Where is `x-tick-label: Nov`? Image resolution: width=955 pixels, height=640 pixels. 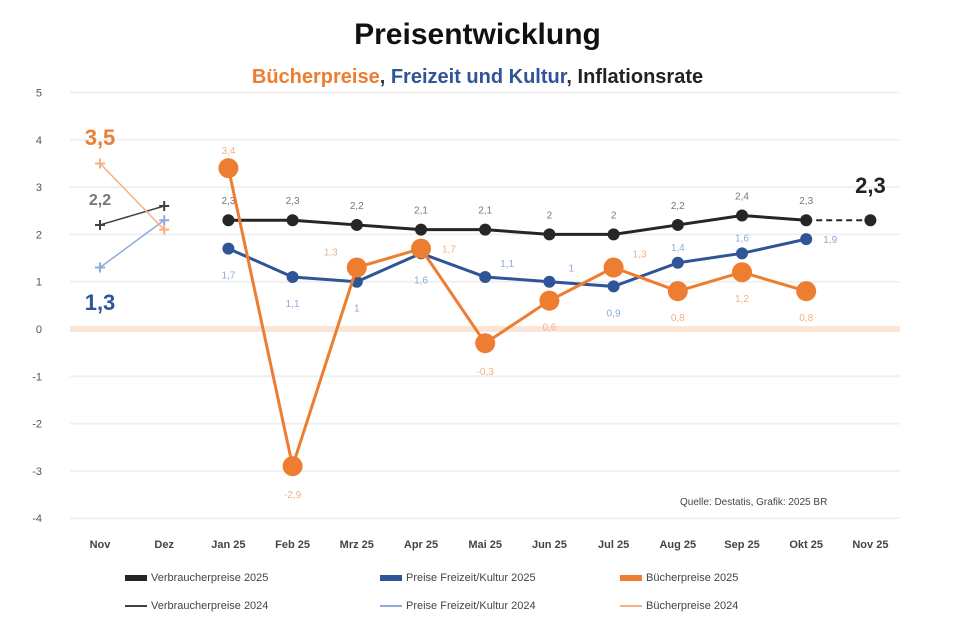
x-tick-label: Nov is located at coordinates (101, 545).